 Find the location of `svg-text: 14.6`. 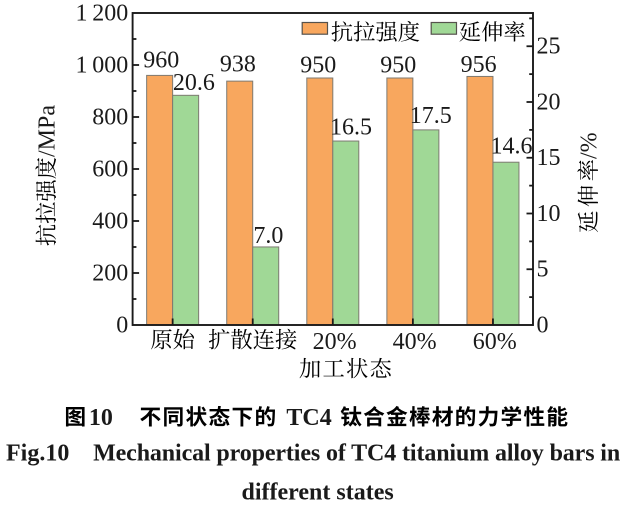

svg-text: 14.6 is located at coordinates (512, 147).